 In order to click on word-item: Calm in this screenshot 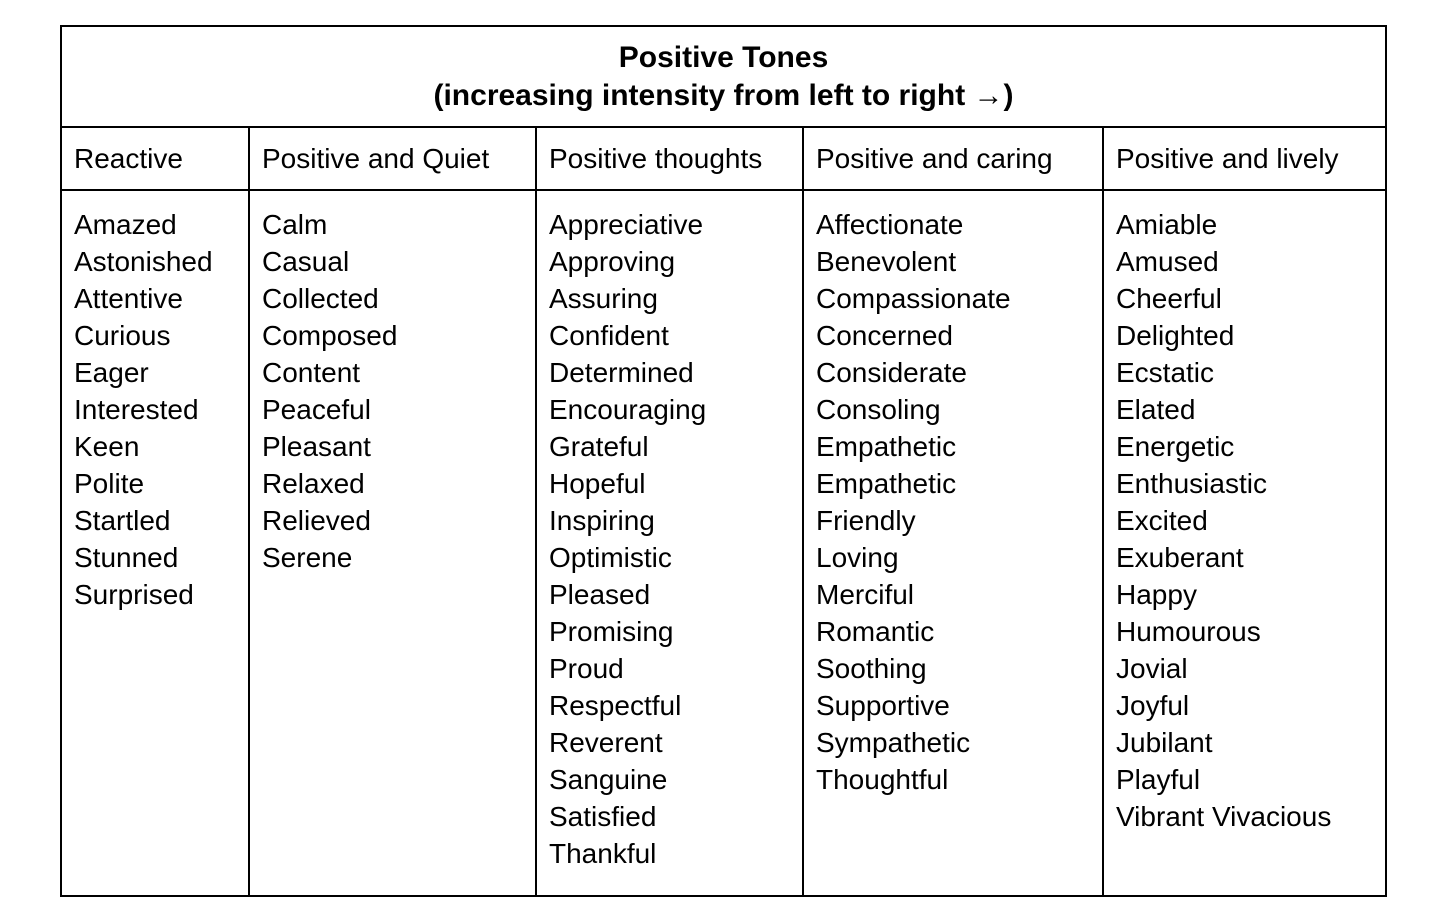, I will do `click(295, 224)`.